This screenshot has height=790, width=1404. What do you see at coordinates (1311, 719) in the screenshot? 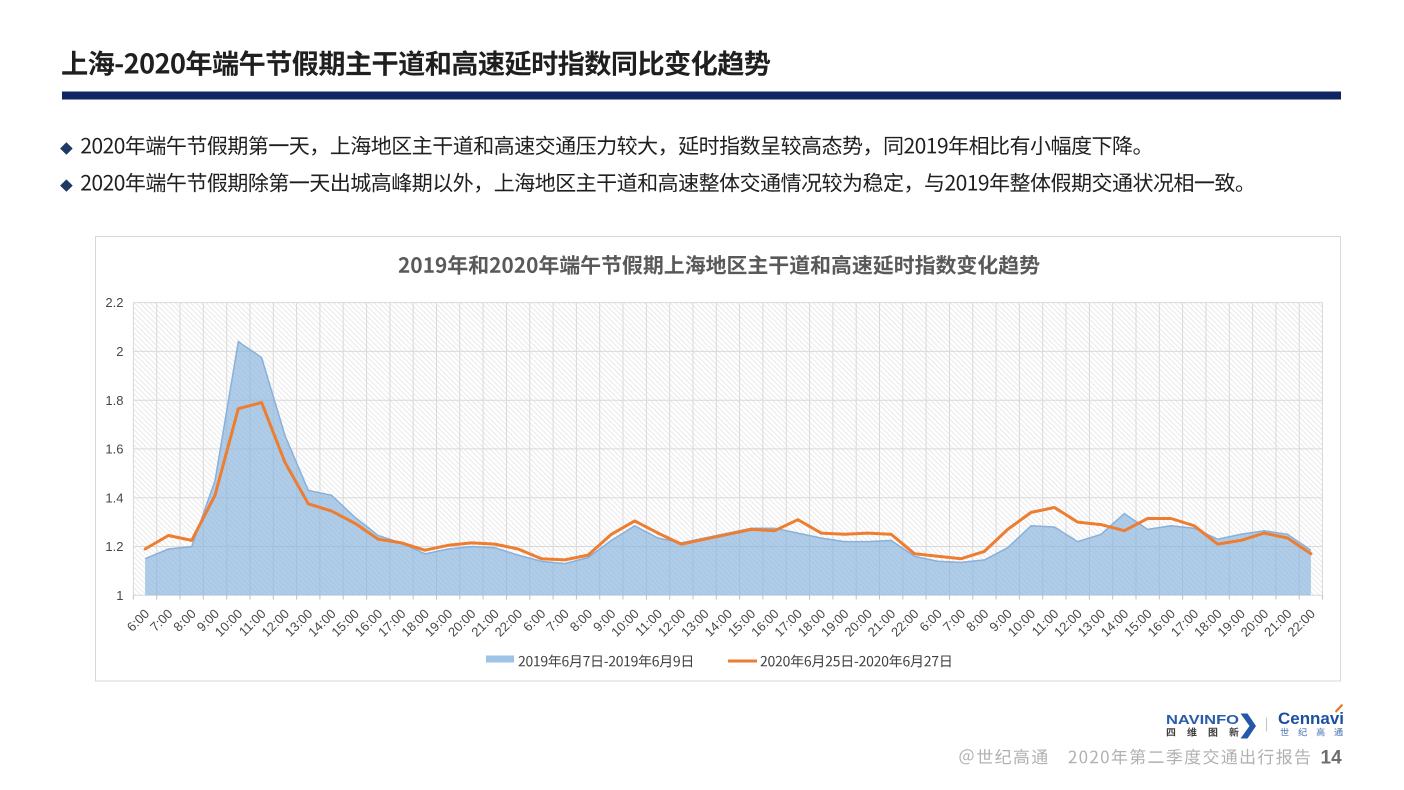
I see `svg-text: Cennavi` at bounding box center [1311, 719].